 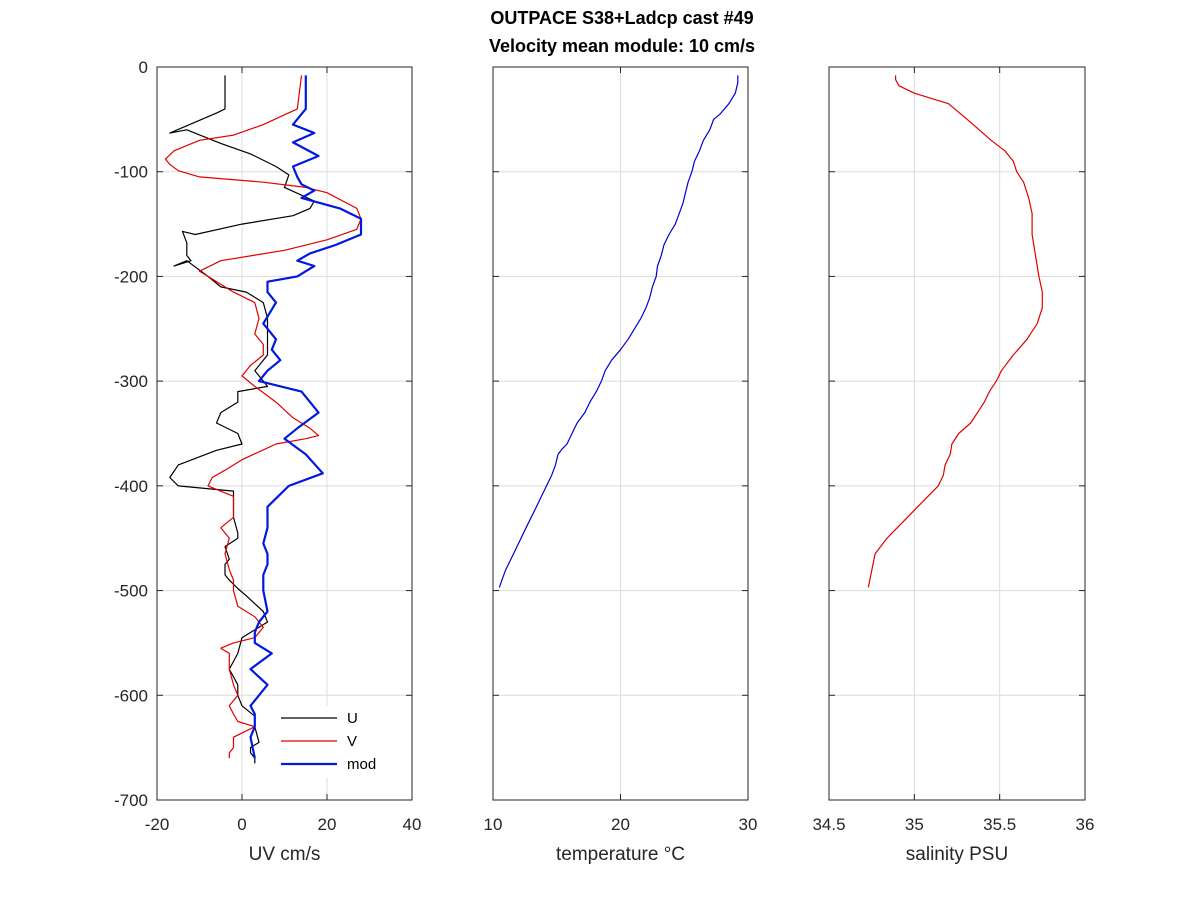 I want to click on uv-ytick-label: -500, so click(x=131, y=591).